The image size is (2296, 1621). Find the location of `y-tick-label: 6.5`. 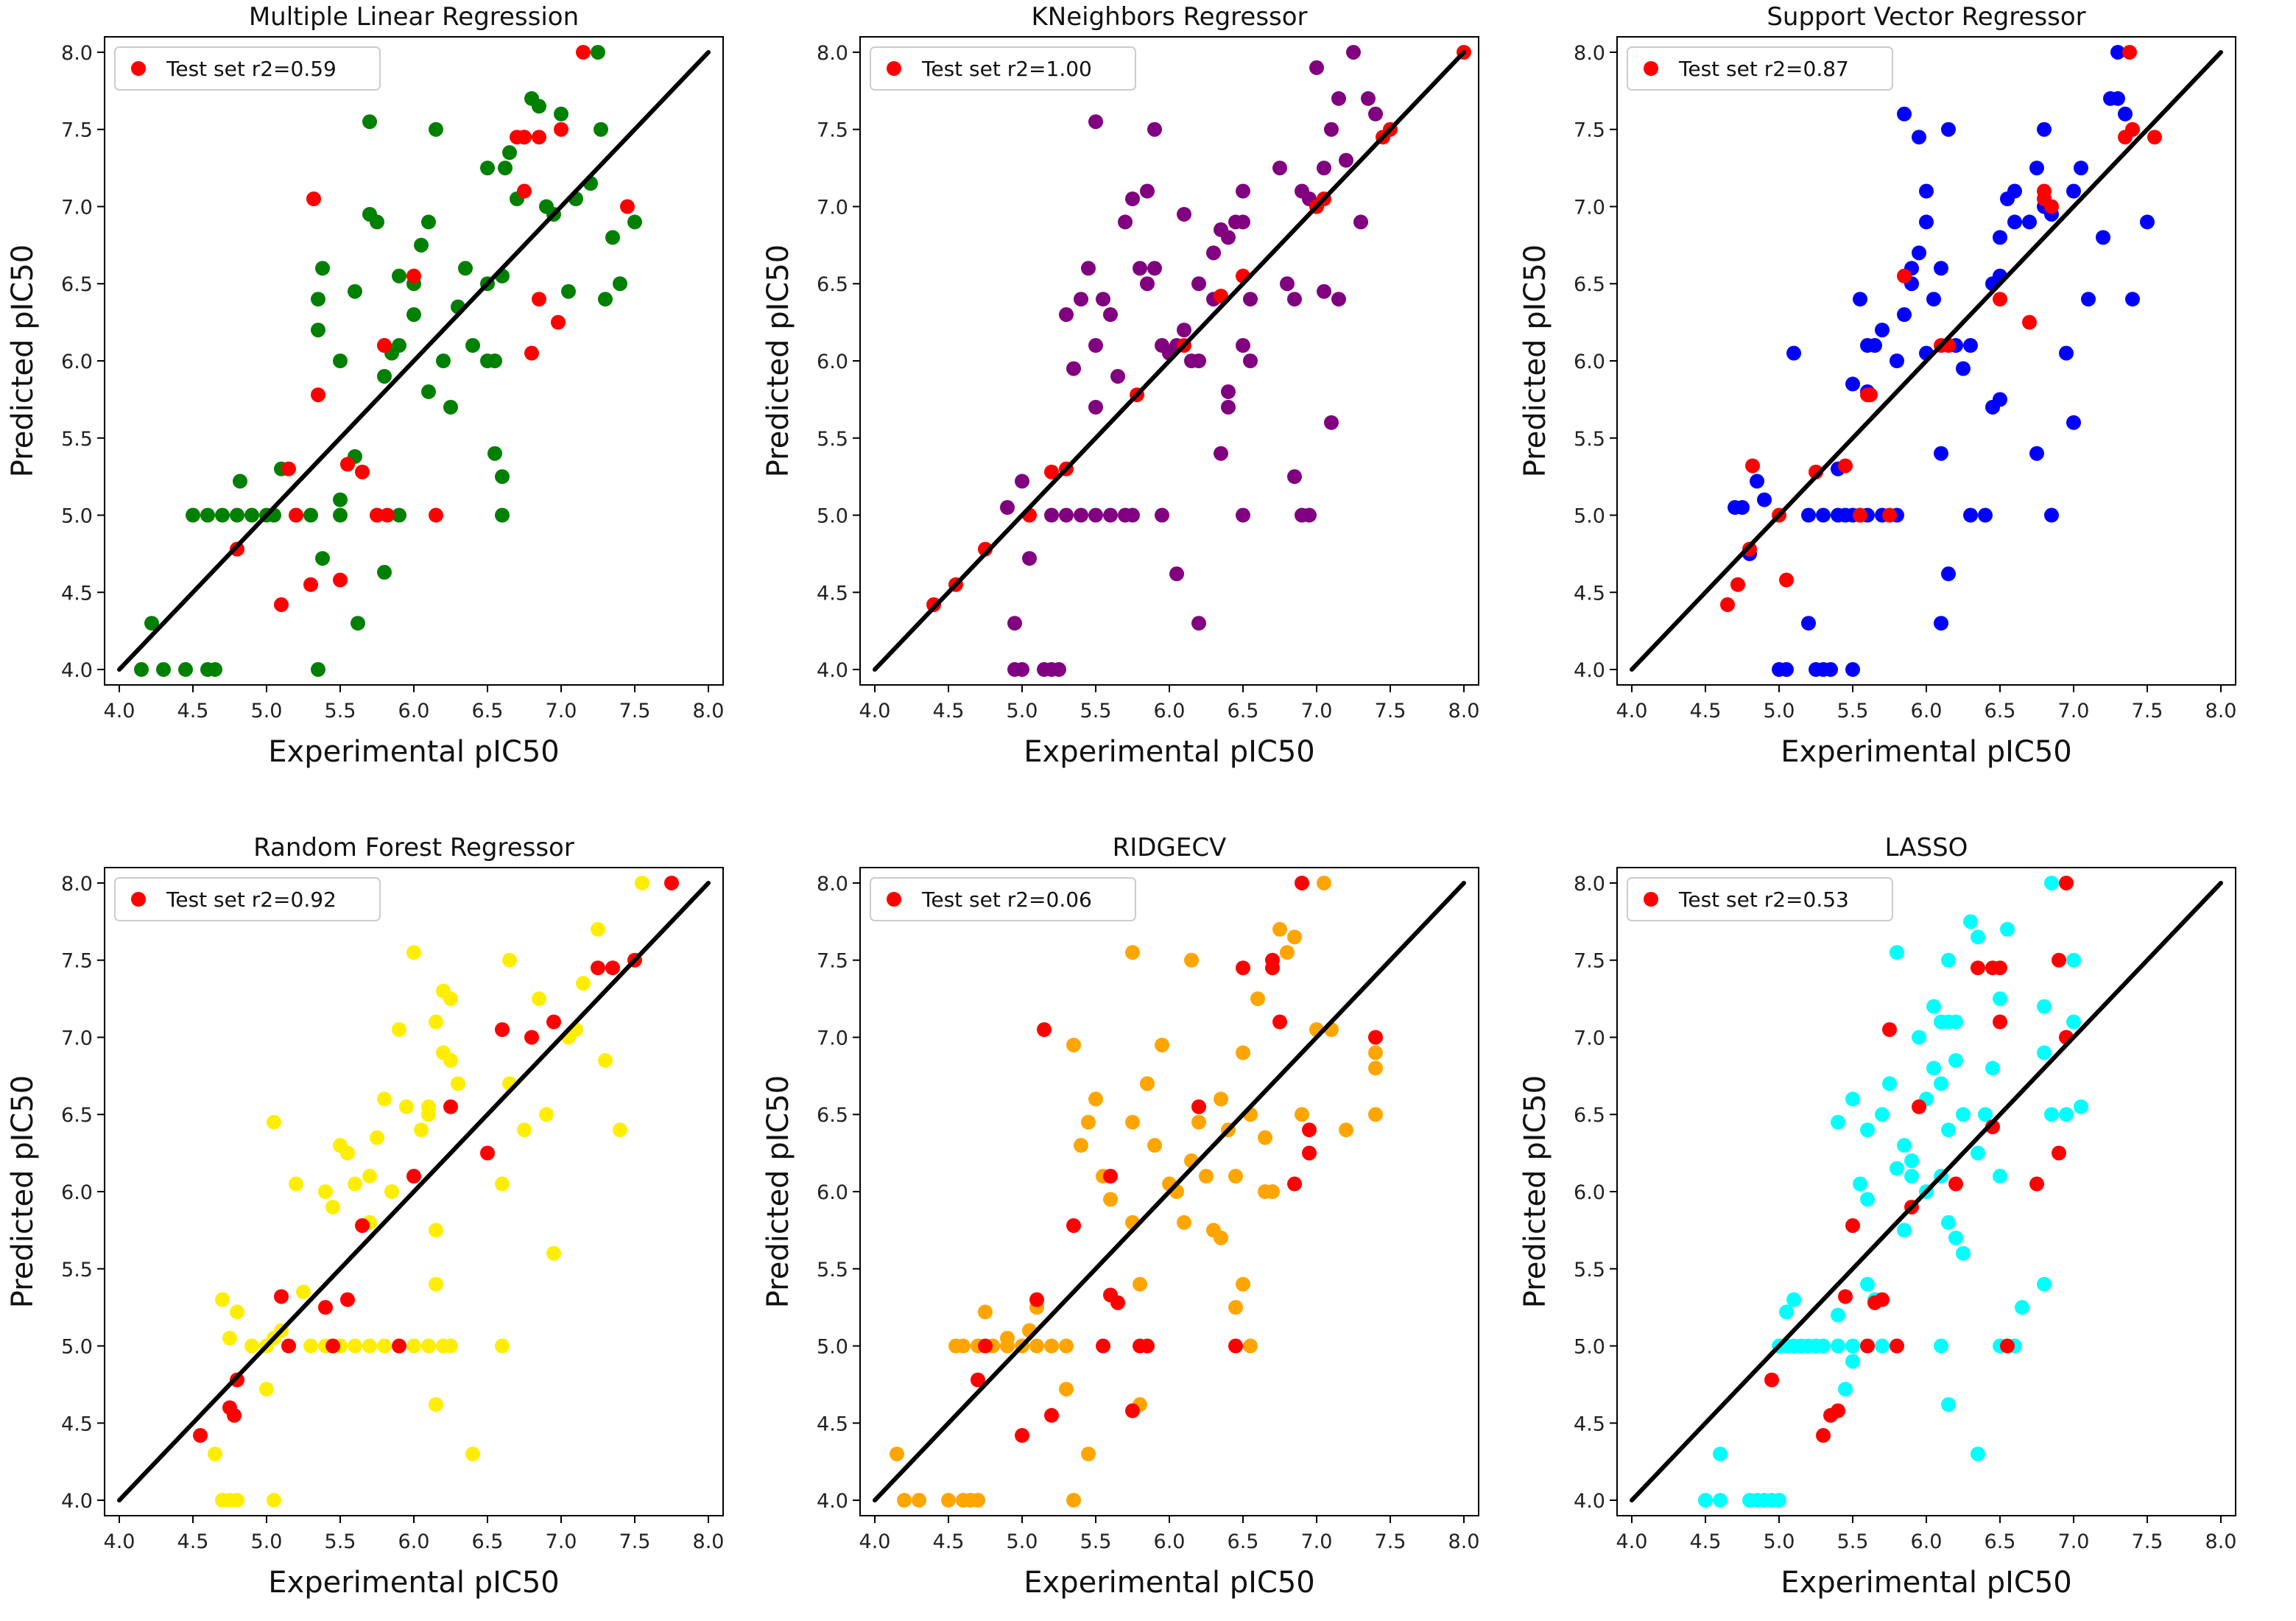

y-tick-label: 6.5 is located at coordinates (1589, 285).